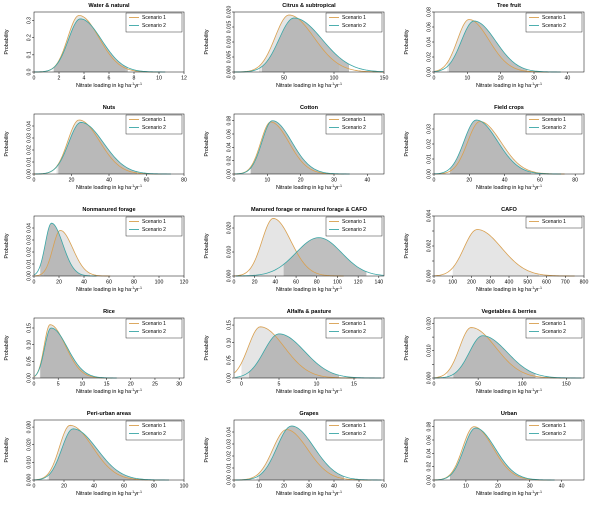  Describe the element at coordinates (384, 79) in the screenshot. I see `x-tick-label: 150` at that location.